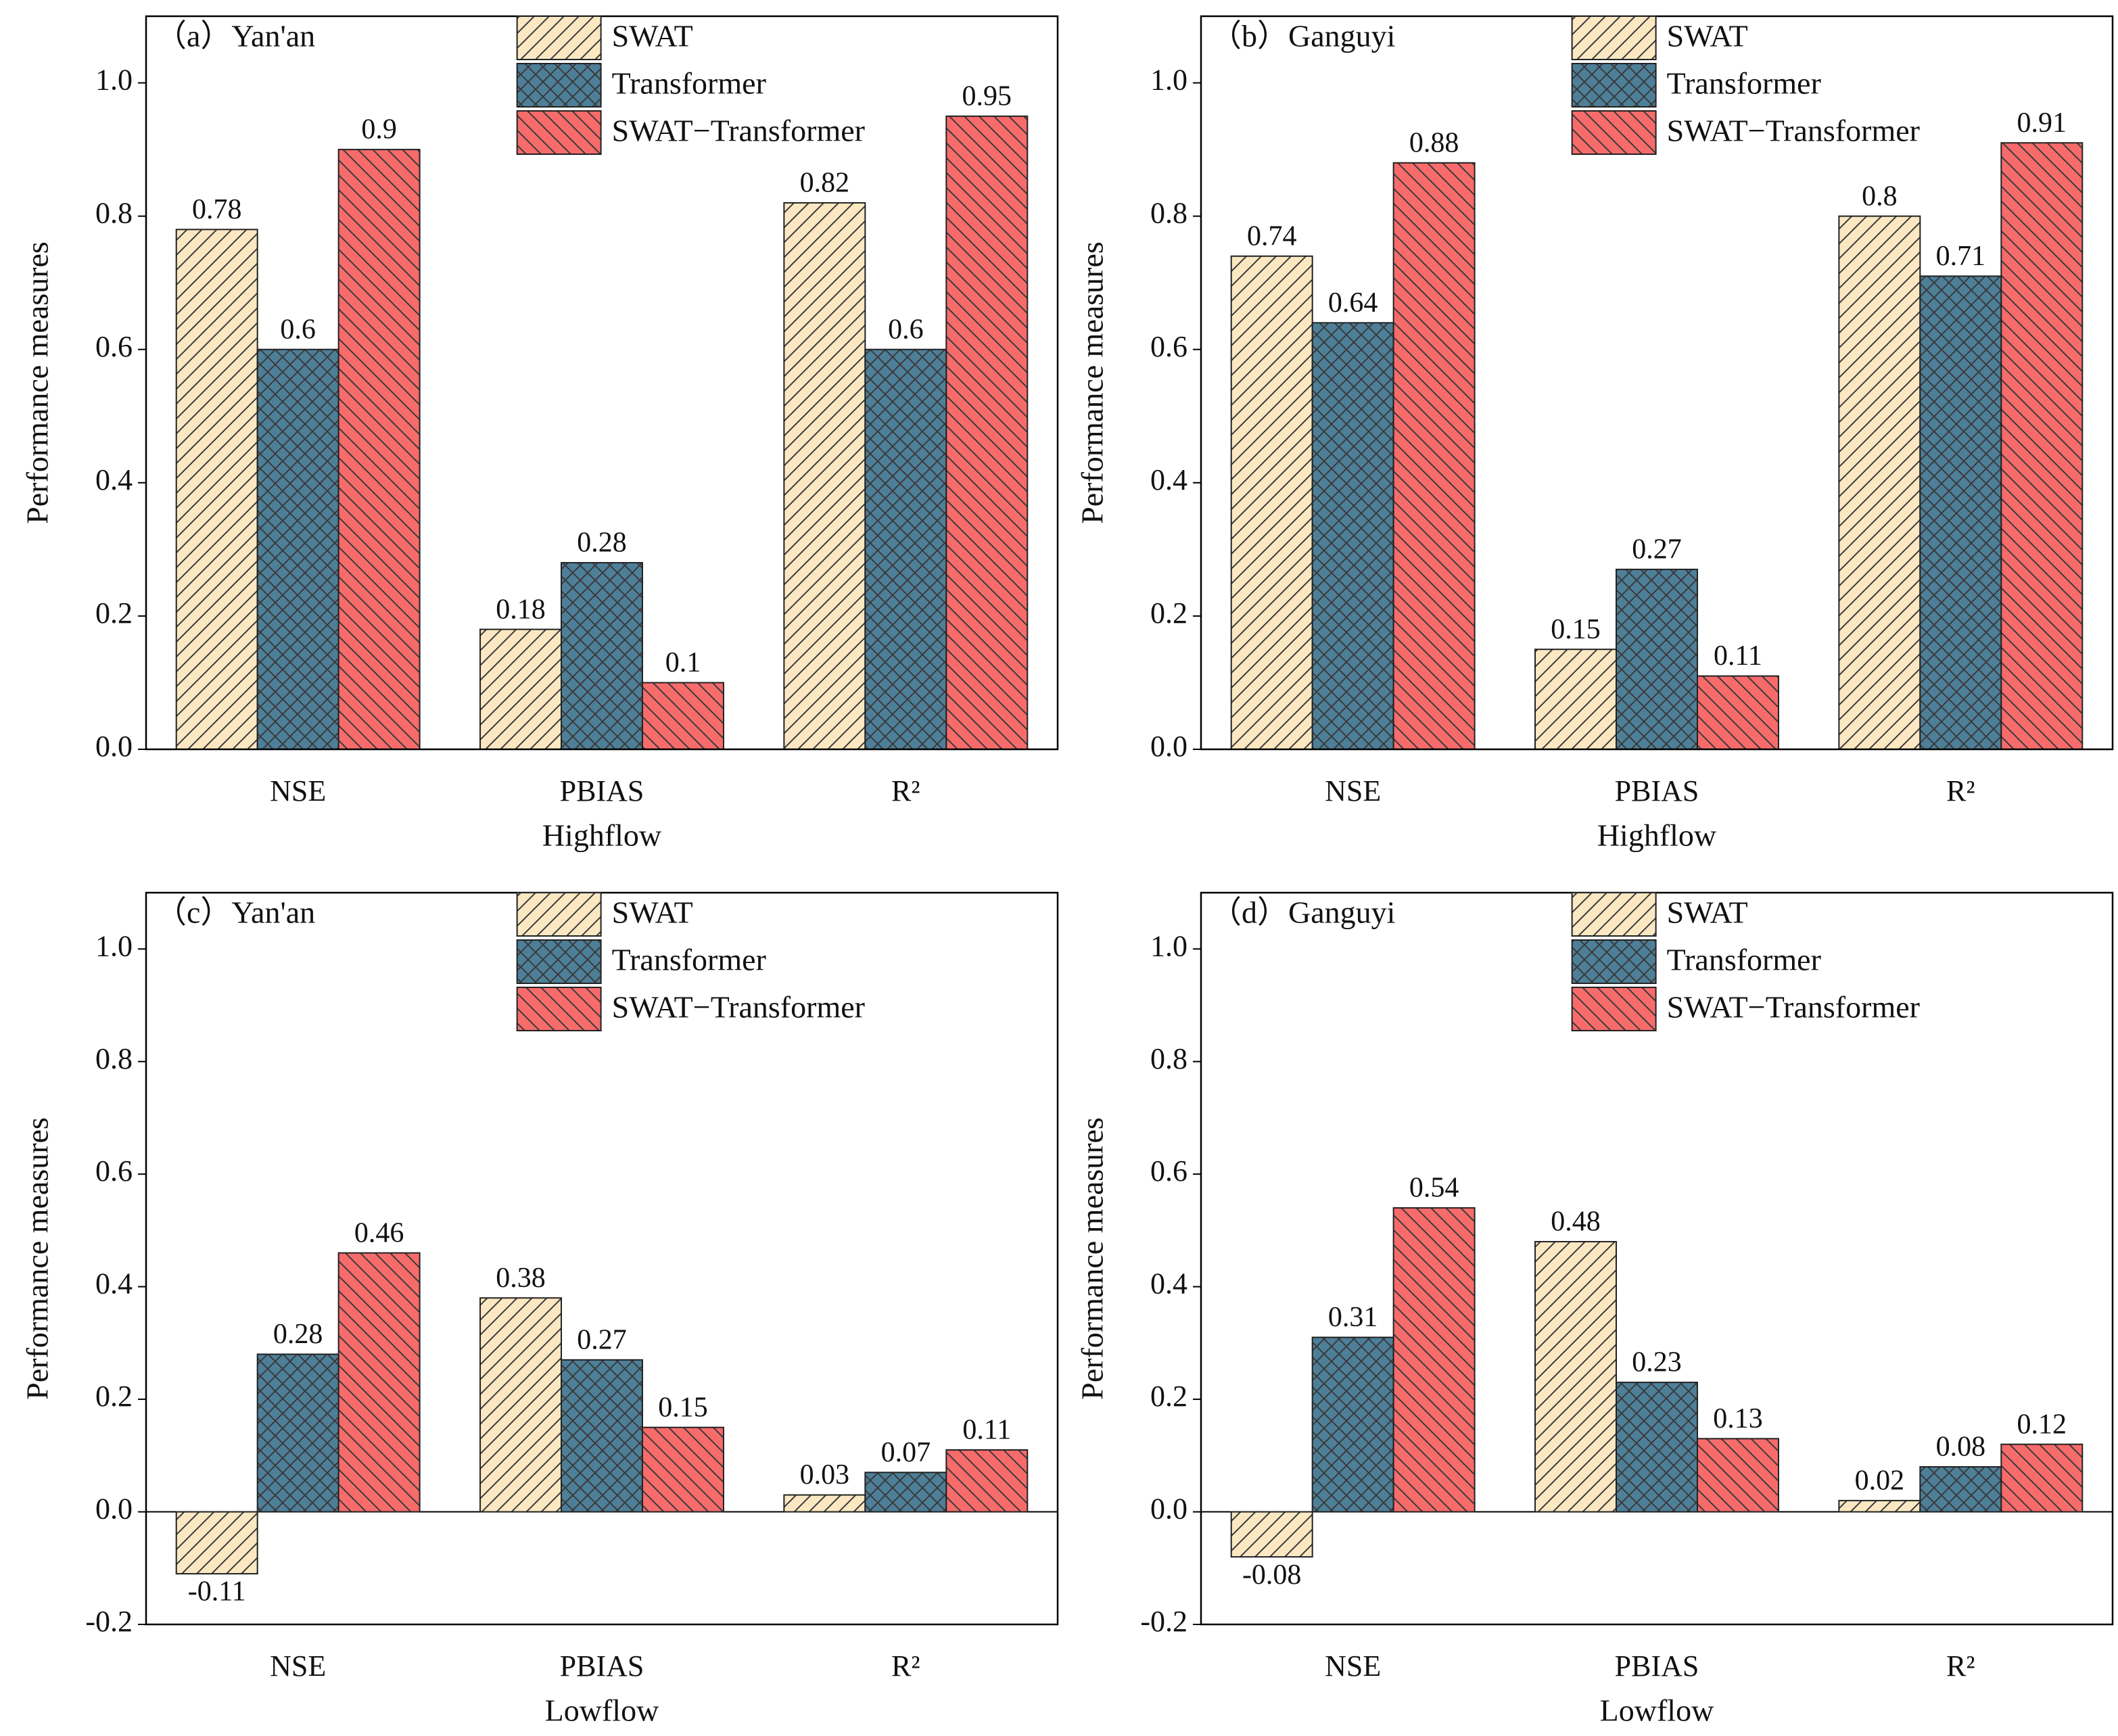 The height and width of the screenshot is (1736, 2118). What do you see at coordinates (1744, 83) in the screenshot?
I see `legend-label: Transformer` at bounding box center [1744, 83].